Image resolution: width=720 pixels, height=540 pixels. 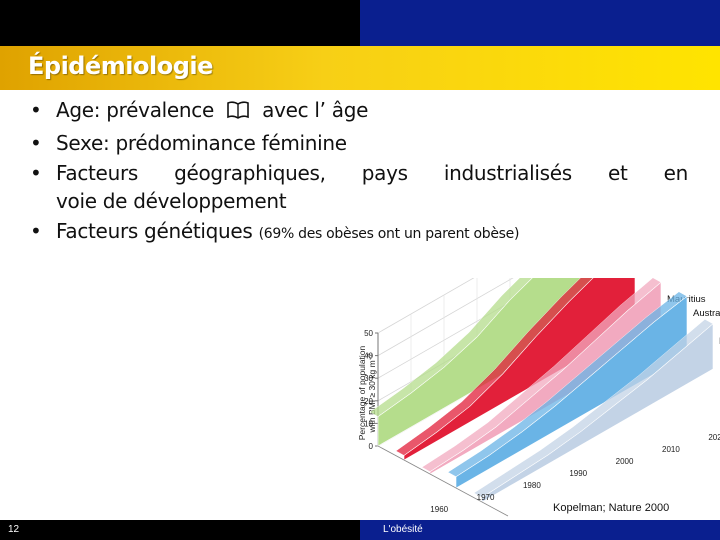 What do you see at coordinates (532, 485) in the screenshot?
I see `x-tick-label: 1980` at bounding box center [532, 485].